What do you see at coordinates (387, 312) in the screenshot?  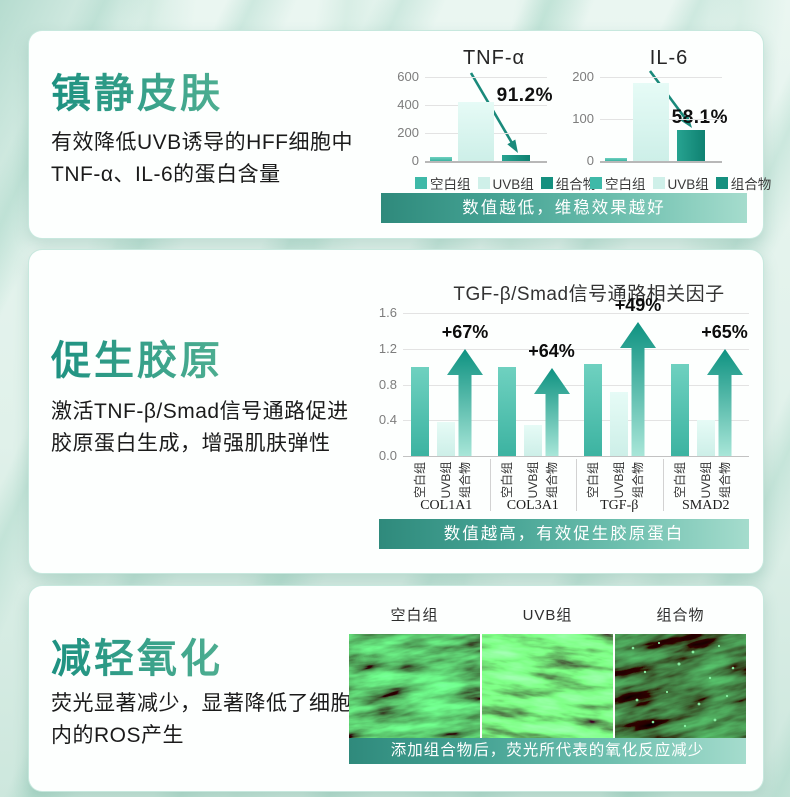 I see `y-tick-label: 1.6` at bounding box center [387, 312].